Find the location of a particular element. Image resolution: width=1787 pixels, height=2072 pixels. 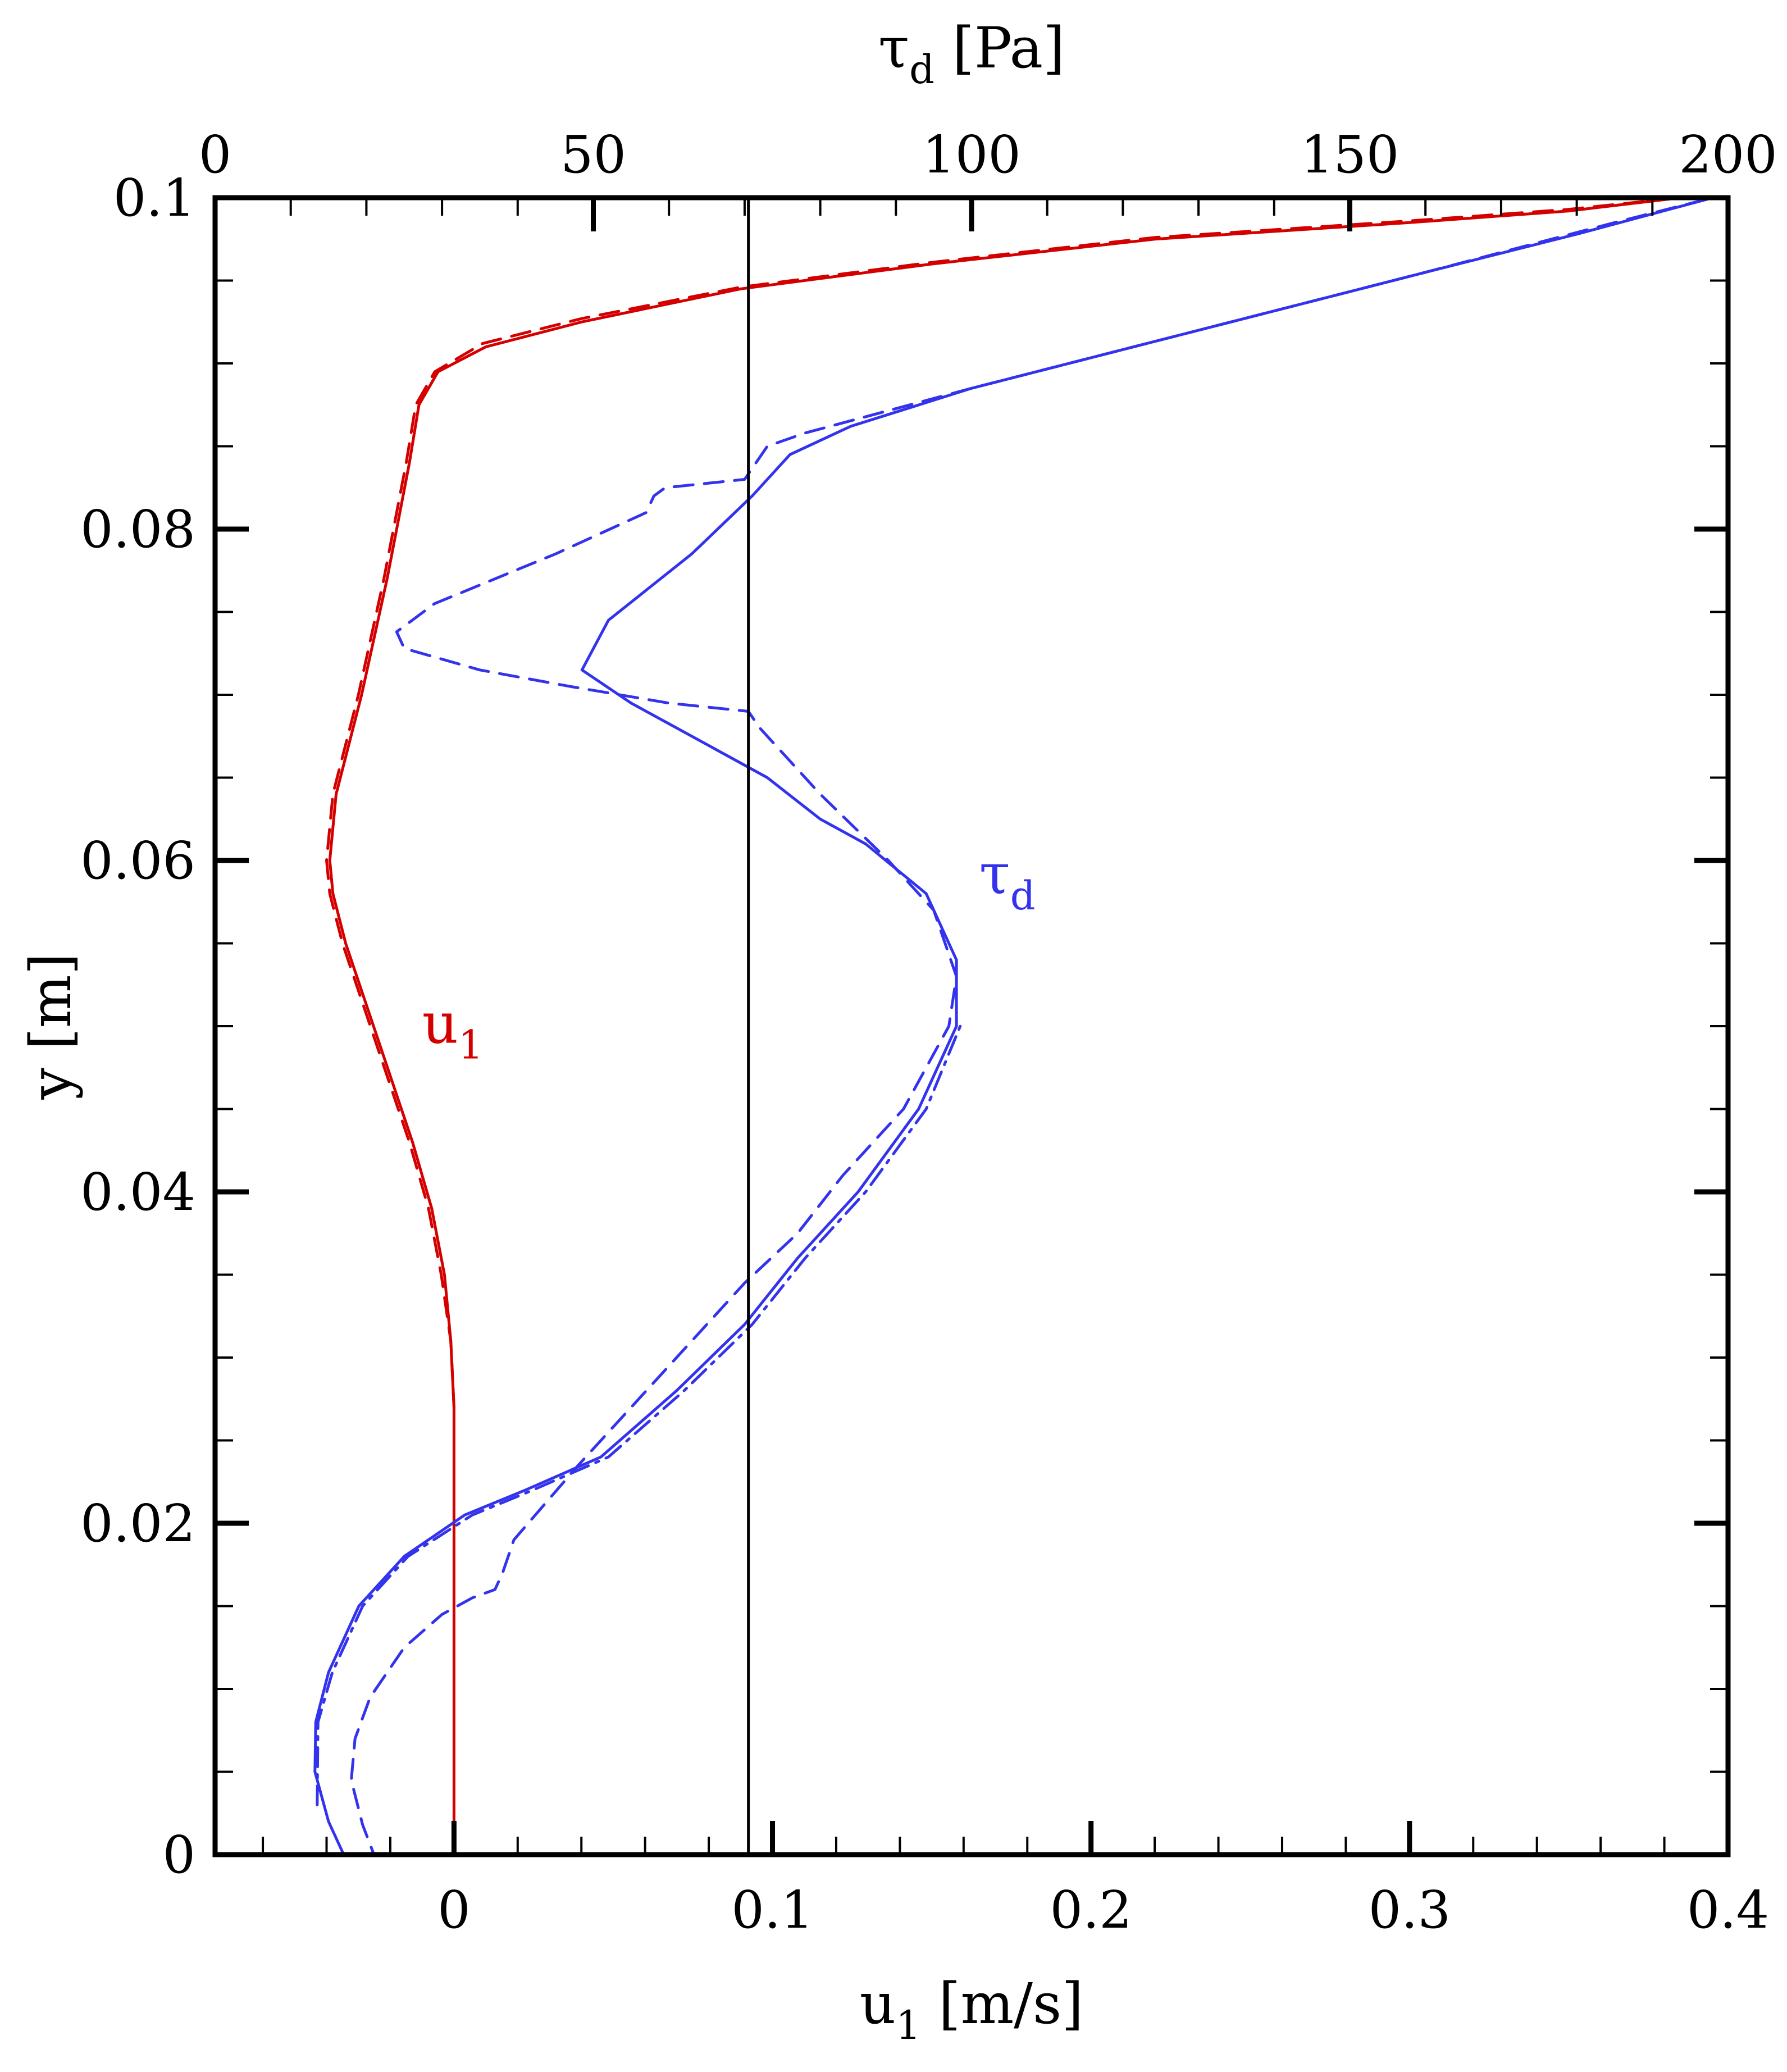

x-bottom-tick-label: 0.4 is located at coordinates (1728, 1910).